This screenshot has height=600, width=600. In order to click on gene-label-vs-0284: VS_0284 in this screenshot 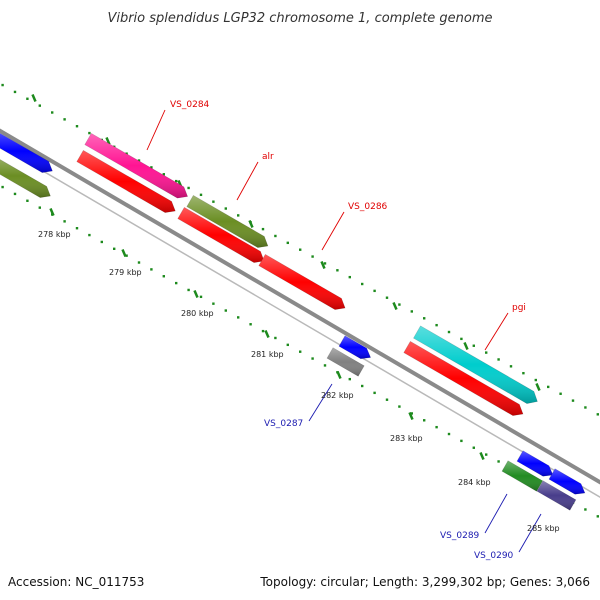, I will do `click(190, 105)`.